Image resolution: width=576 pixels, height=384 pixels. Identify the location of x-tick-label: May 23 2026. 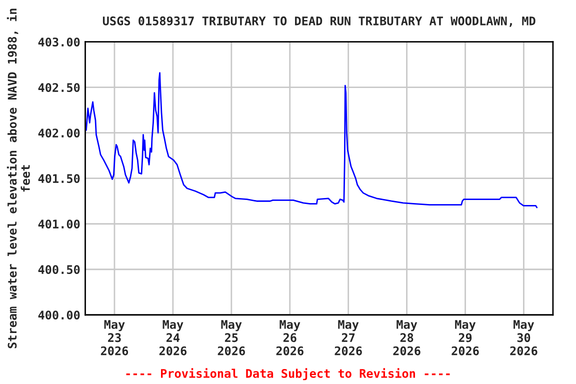
(114, 338).